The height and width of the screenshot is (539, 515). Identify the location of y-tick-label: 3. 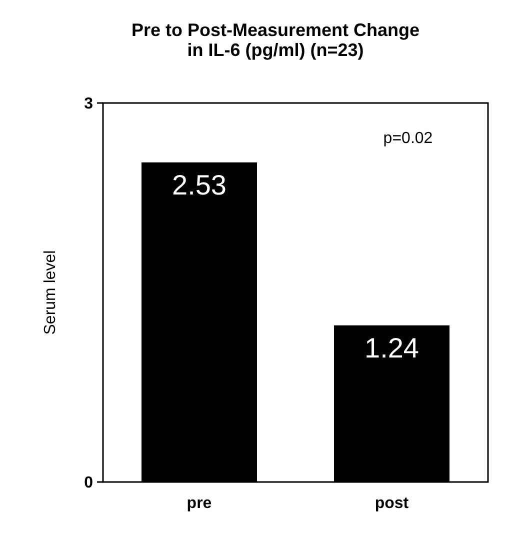
(89, 104).